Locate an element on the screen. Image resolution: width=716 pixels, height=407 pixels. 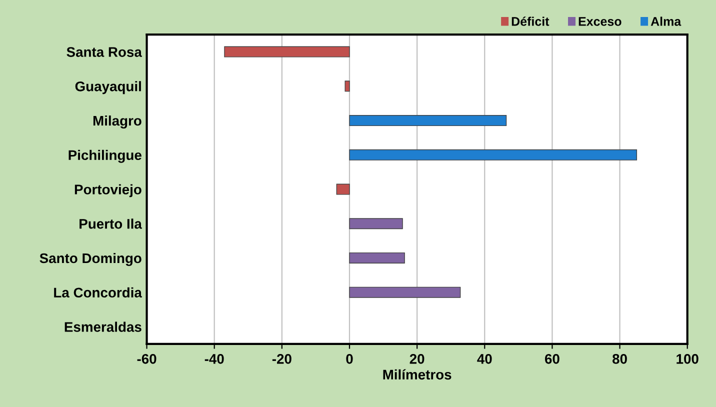
y-tick-label: Portoviejo is located at coordinates (108, 191).